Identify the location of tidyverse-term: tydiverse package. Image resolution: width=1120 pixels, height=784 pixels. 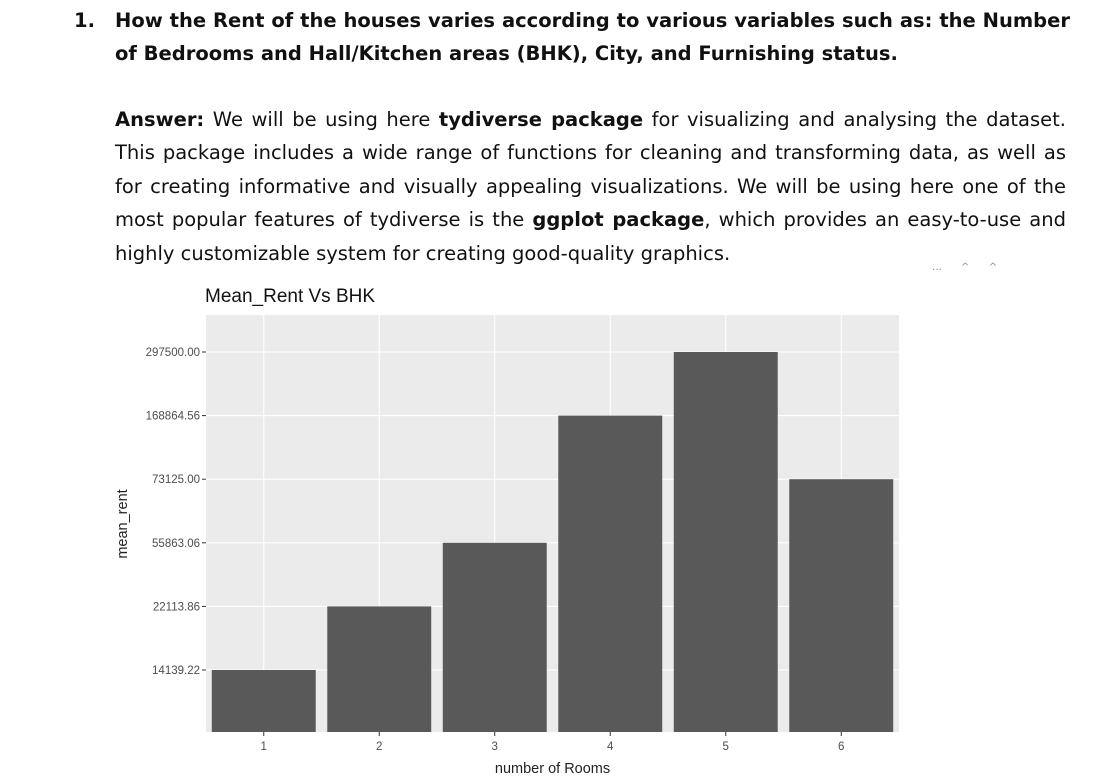
(541, 119).